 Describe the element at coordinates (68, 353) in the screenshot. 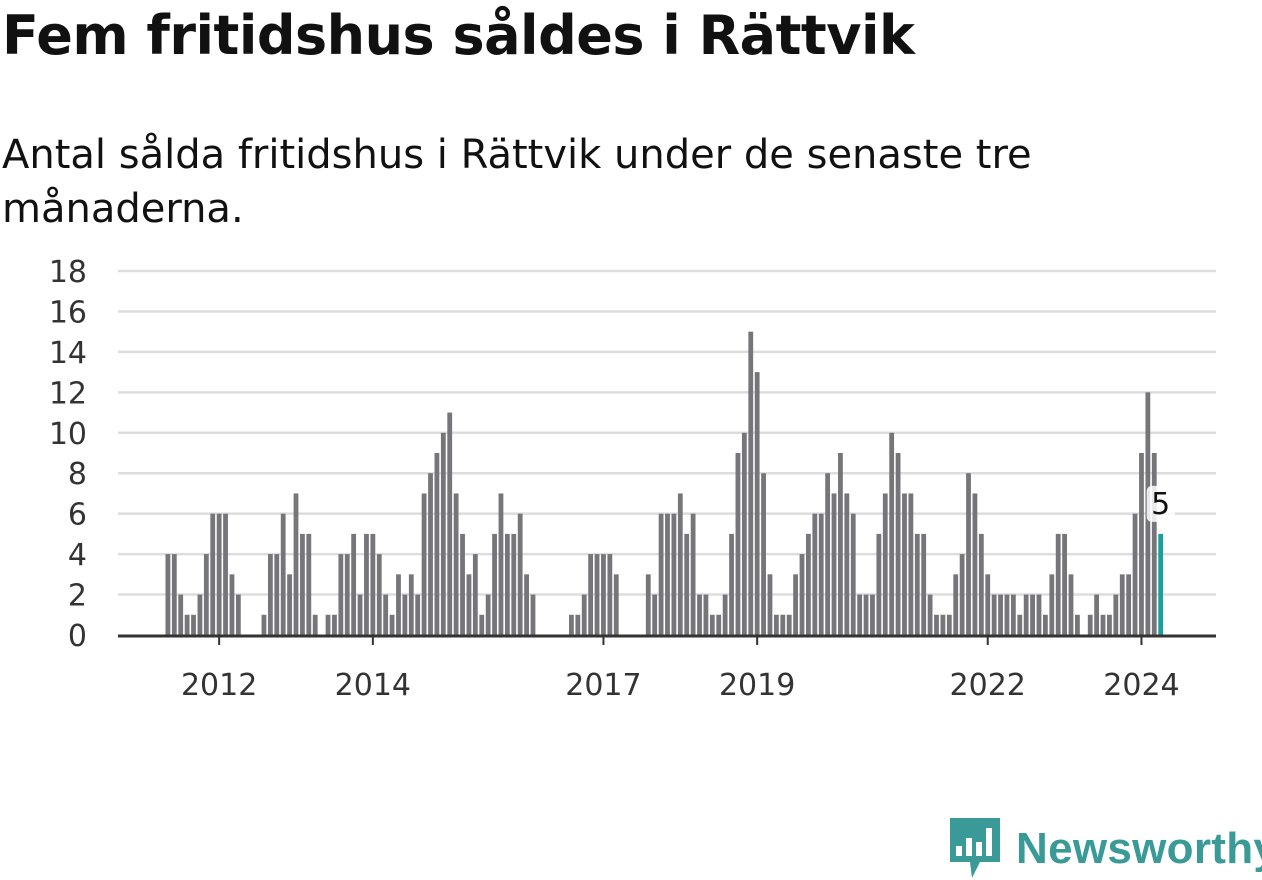

I see `y-tick-label: 14` at that location.